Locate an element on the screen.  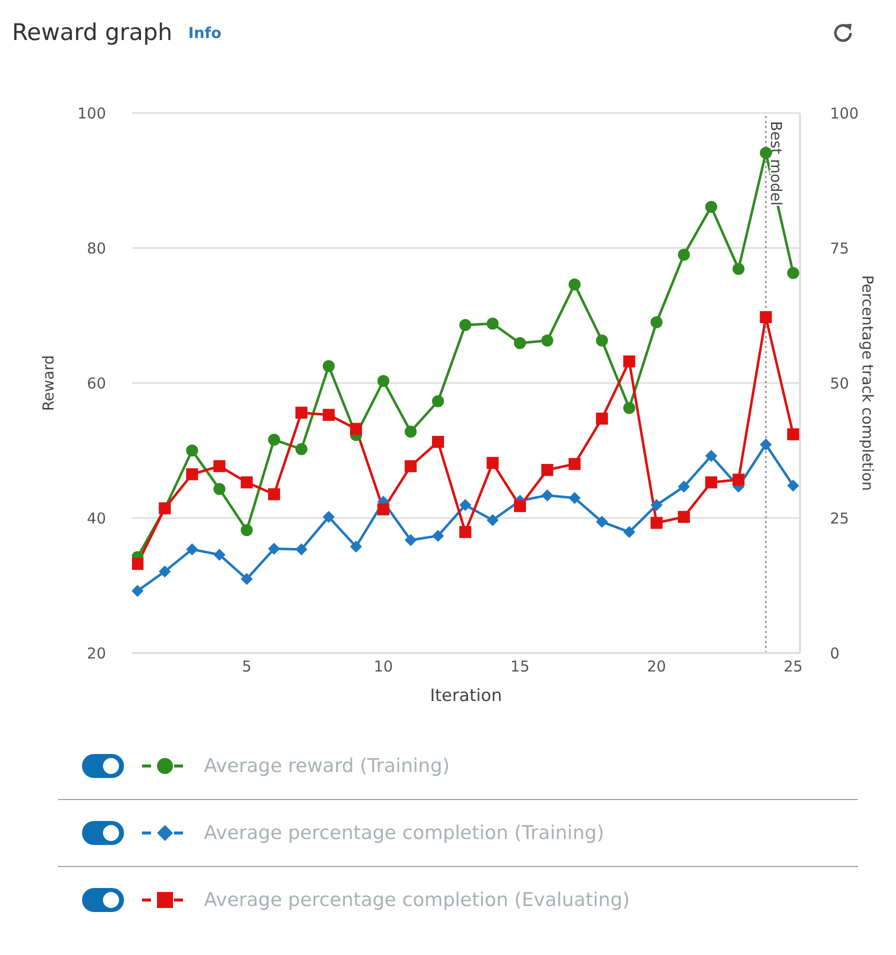
y-tick-label: 100 is located at coordinates (91, 113).